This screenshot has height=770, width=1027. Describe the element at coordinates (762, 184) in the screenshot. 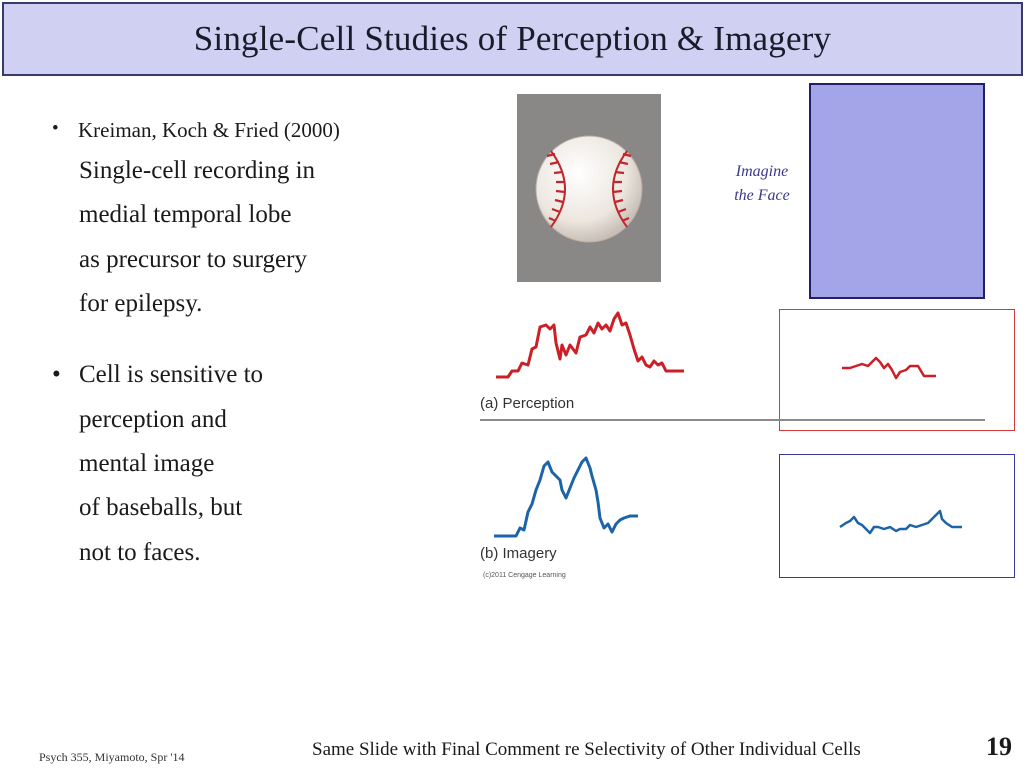

I see `imagine-face-label: Imagine the Face` at that location.